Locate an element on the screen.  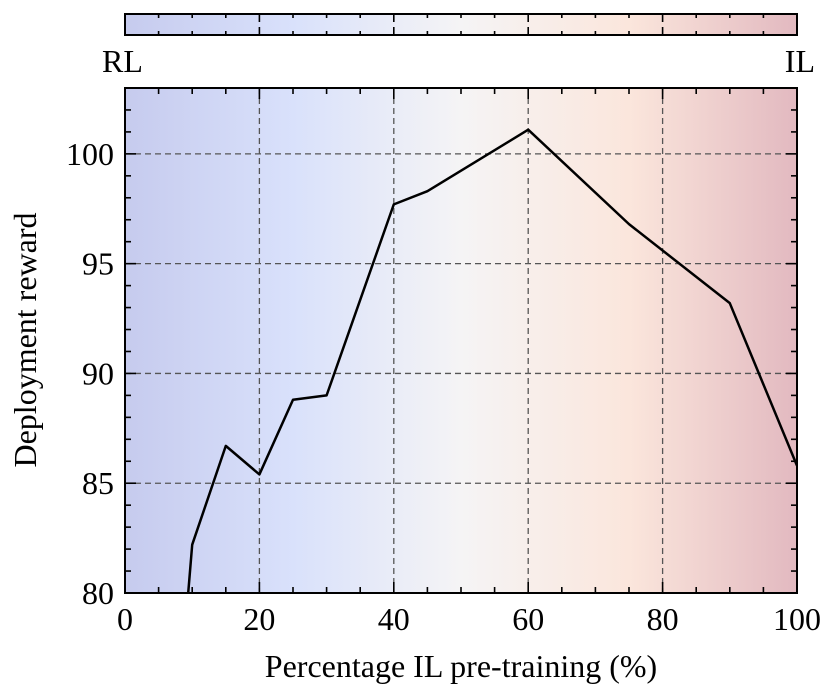
gradient-bar-right-label: IL is located at coordinates (800, 61).